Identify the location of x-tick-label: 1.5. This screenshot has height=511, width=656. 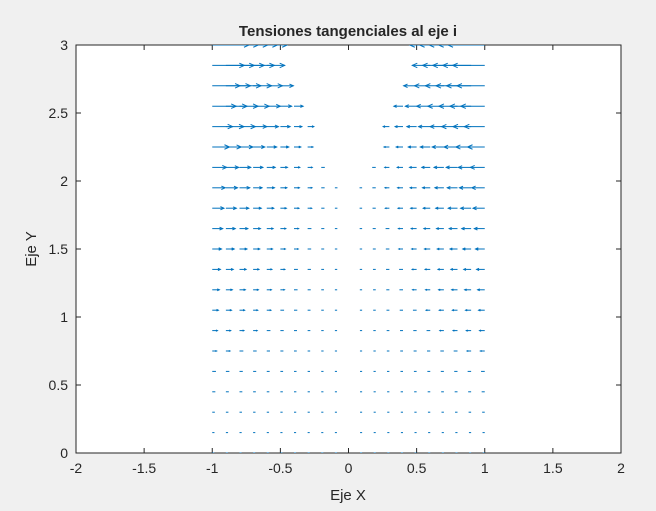
(553, 468).